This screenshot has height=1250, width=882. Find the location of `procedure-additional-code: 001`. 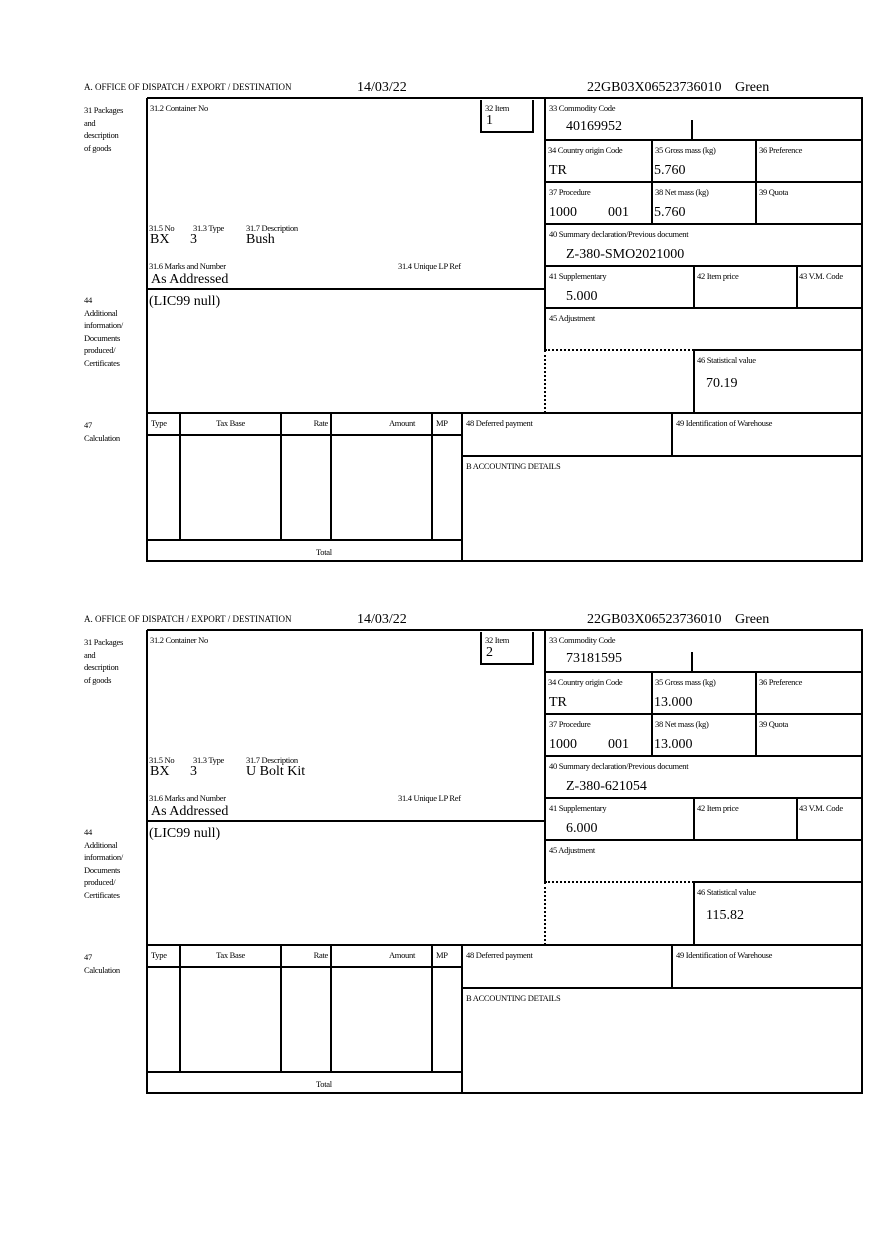

procedure-additional-code: 001 is located at coordinates (618, 744).